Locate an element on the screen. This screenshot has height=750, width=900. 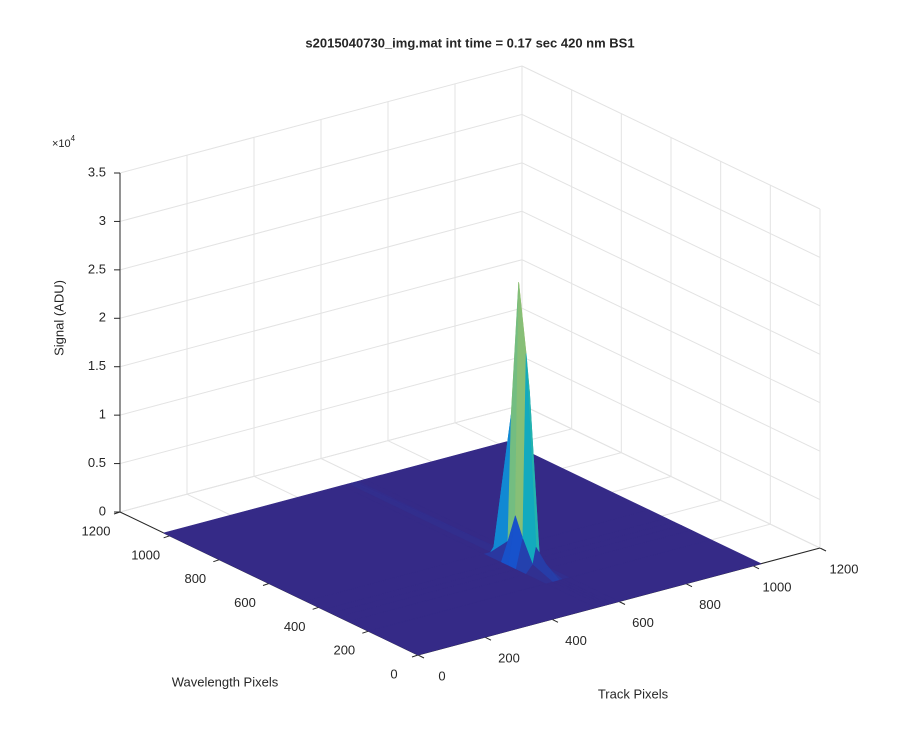
z-axis-label: Signal (ADU) is located at coordinates (58, 318).